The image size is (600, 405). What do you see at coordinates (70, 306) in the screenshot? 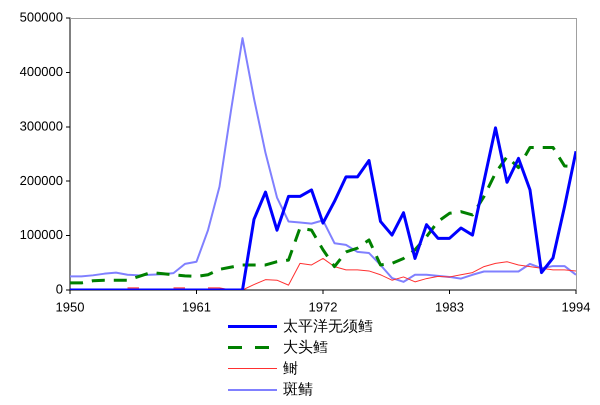
I see `x-tick-label: 1950` at bounding box center [70, 306].